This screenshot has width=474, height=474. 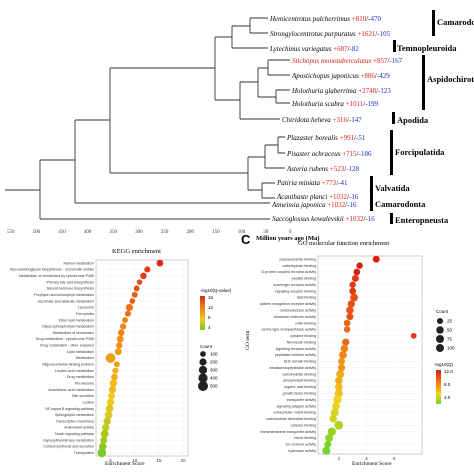 I want to click on kegg-xlabel: Enrichment Score, so click(x=125, y=464).